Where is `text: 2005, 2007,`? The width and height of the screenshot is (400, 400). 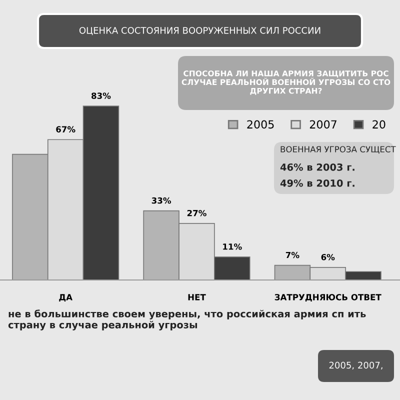
text: 2005, 2007, is located at coordinates (355, 366).